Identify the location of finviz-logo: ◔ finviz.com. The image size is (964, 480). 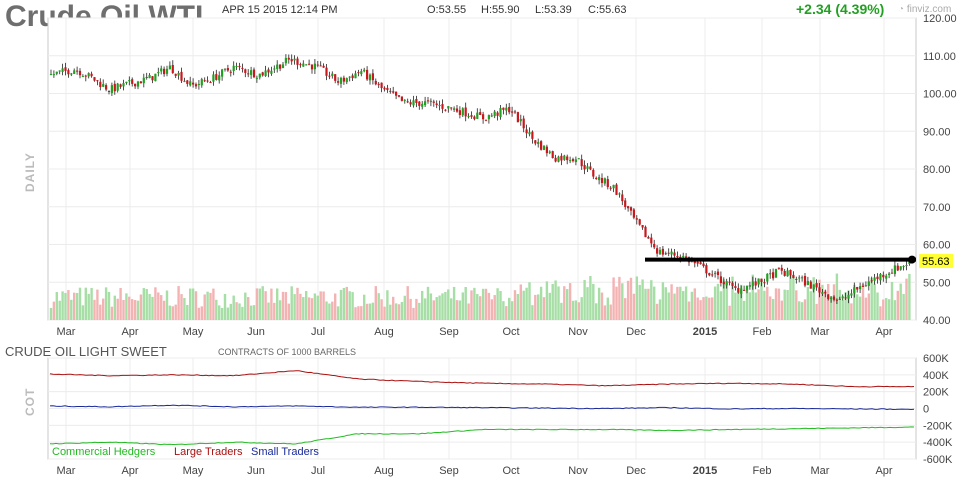
(924, 9).